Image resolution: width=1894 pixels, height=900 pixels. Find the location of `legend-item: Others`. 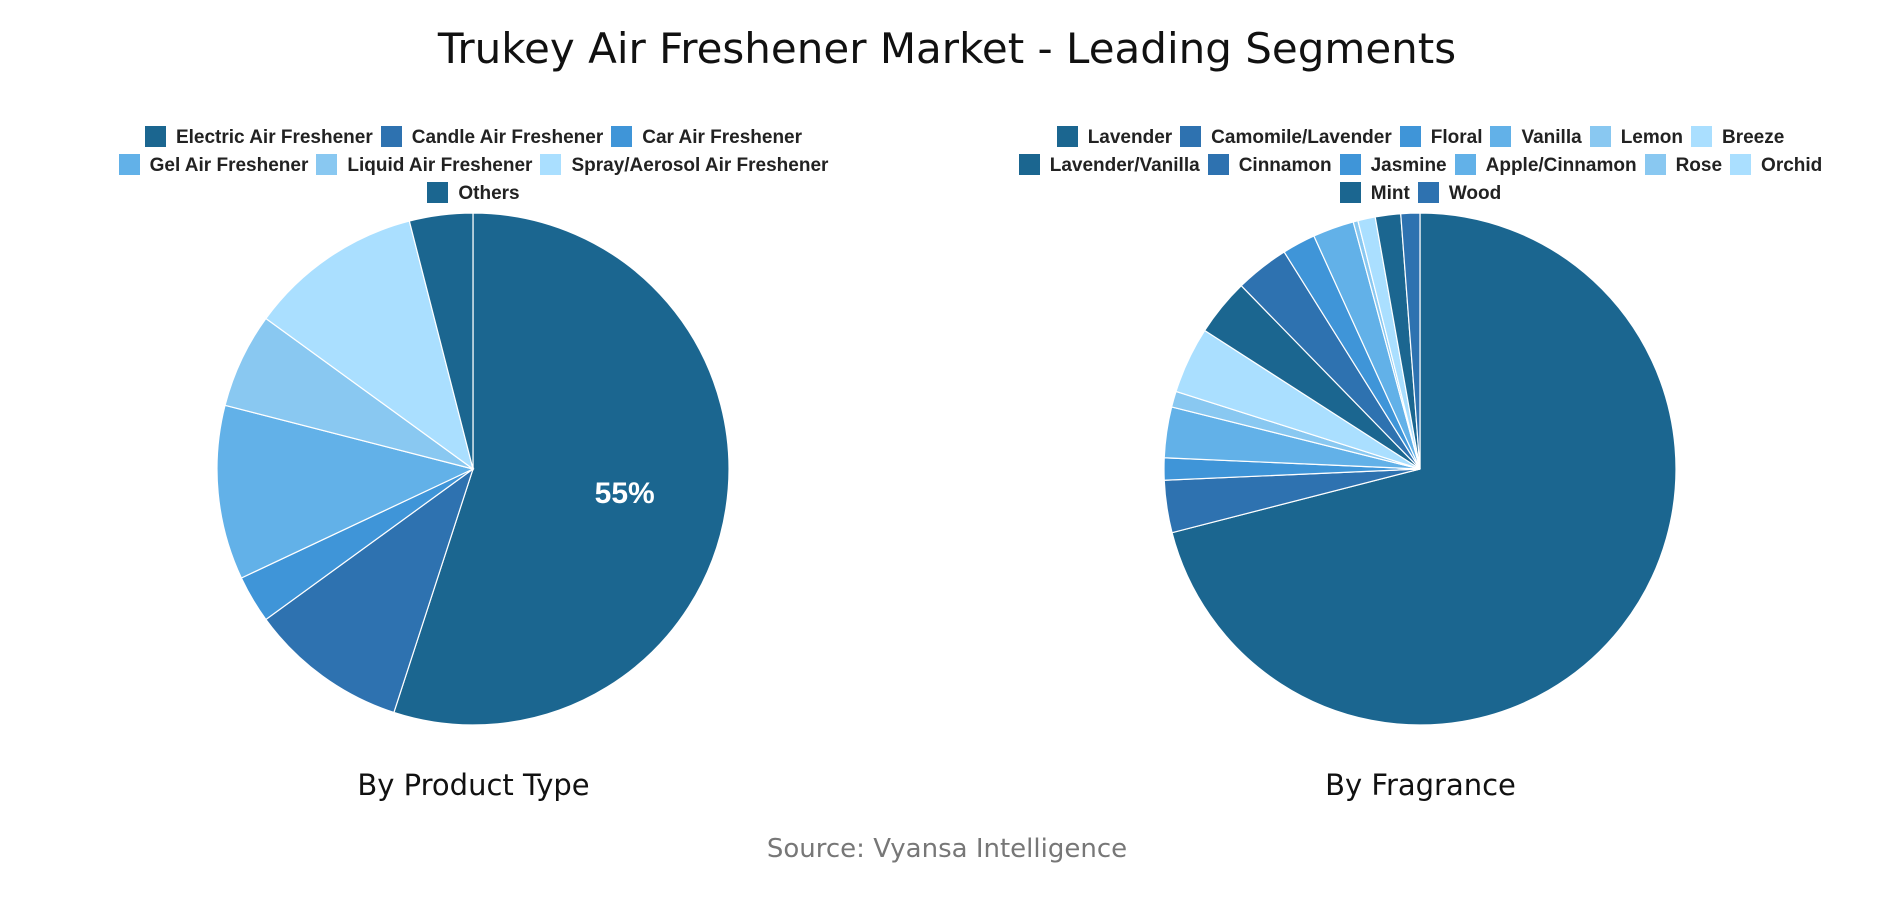

legend-item: Others is located at coordinates (473, 194).